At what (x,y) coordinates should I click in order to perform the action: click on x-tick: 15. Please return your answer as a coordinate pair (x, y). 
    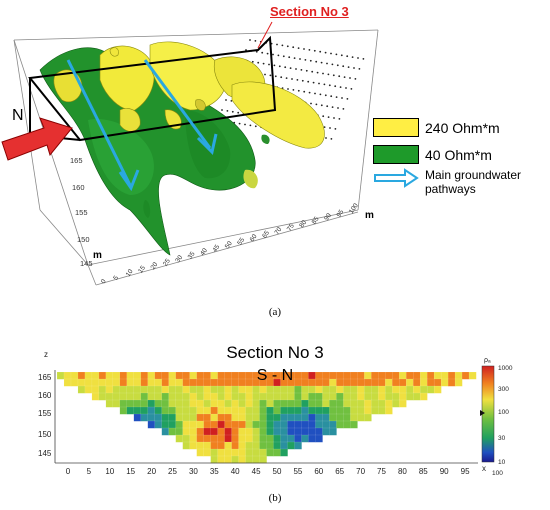
    Looking at the image, I should click on (142, 269).